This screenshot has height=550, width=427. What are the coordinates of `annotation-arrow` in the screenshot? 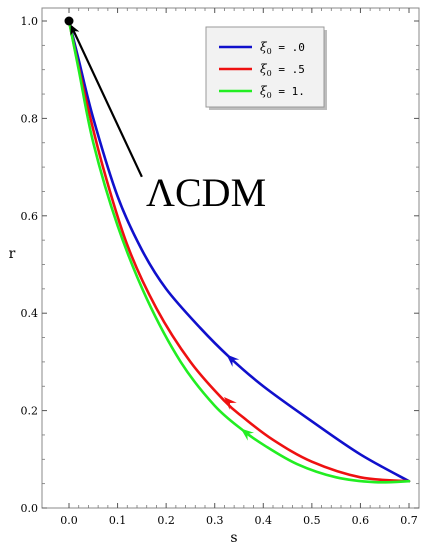 It's located at (106, 101).